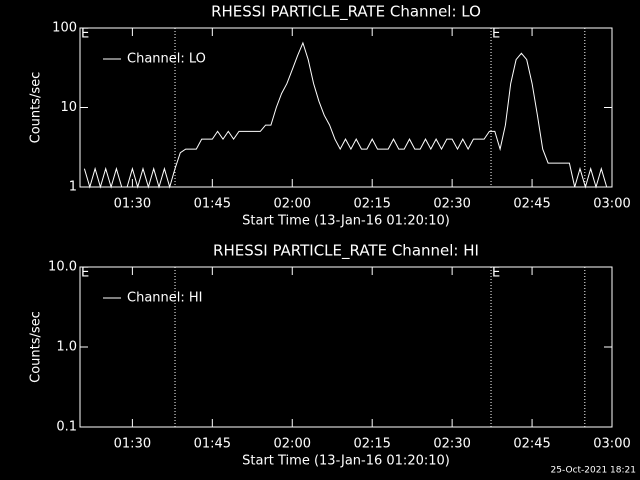 This screenshot has width=640, height=480. What do you see at coordinates (68, 107) in the screenshot?
I see `y-tick-label: 10` at bounding box center [68, 107].